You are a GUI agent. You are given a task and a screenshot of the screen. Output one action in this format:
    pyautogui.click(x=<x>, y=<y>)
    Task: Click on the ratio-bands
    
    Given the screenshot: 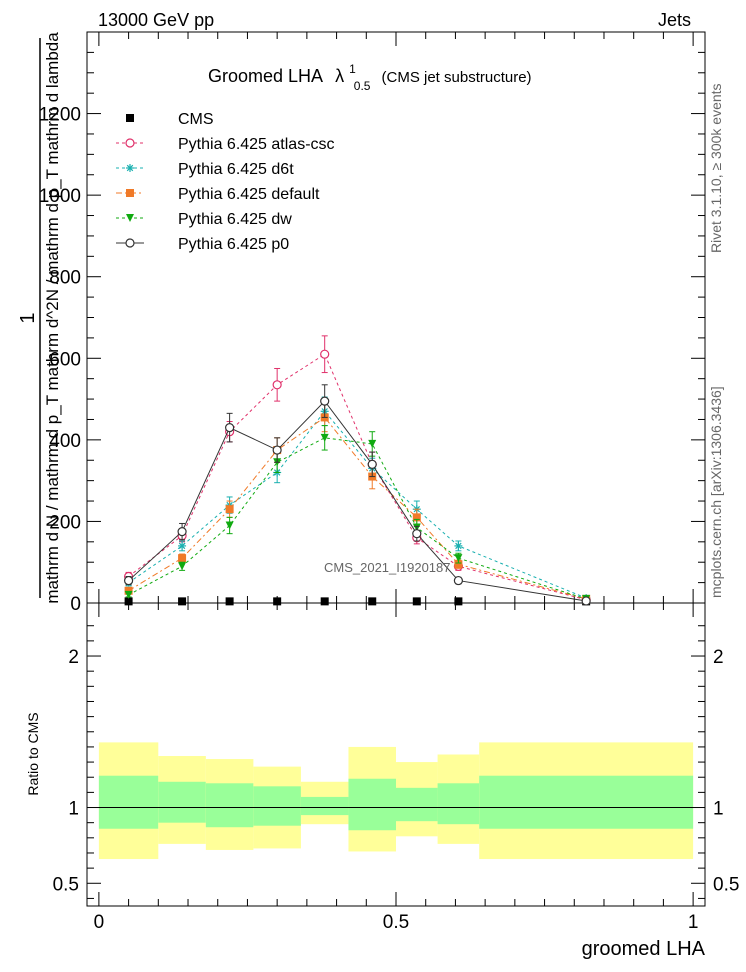 What is the action you would take?
    pyautogui.click(x=396, y=801)
    